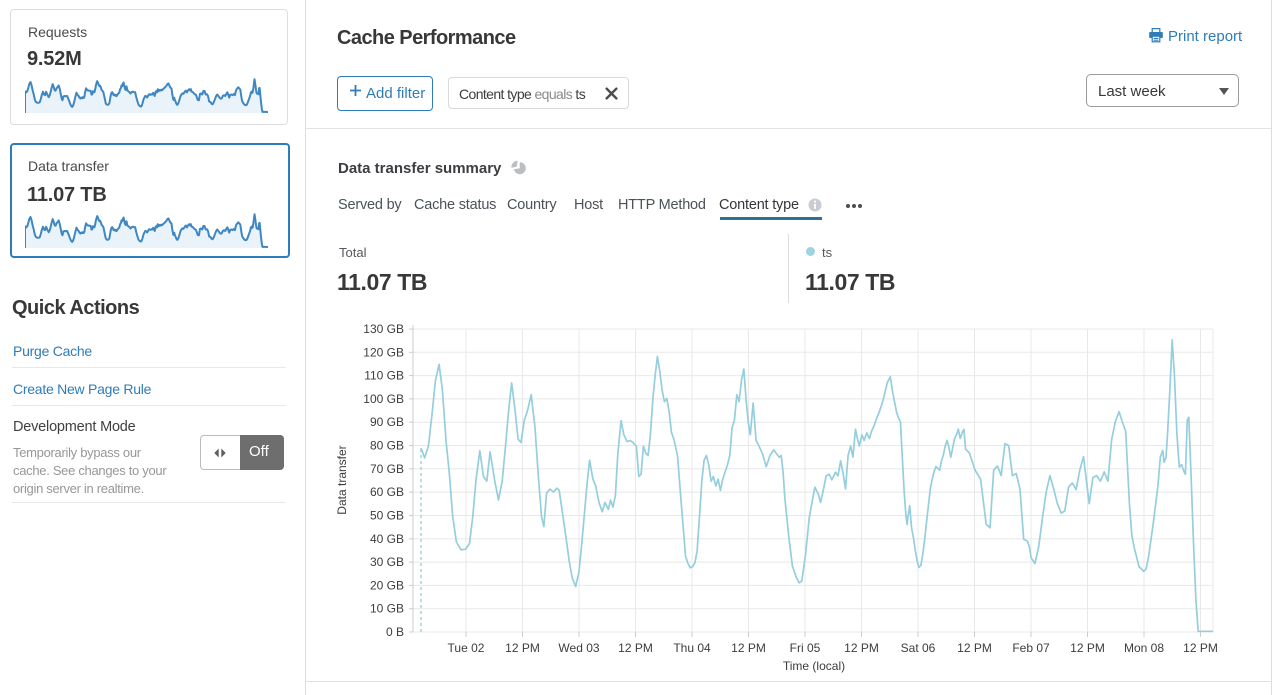 The height and width of the screenshot is (695, 1285). Describe the element at coordinates (918, 648) in the screenshot. I see `svg-text: Sat 06` at that location.